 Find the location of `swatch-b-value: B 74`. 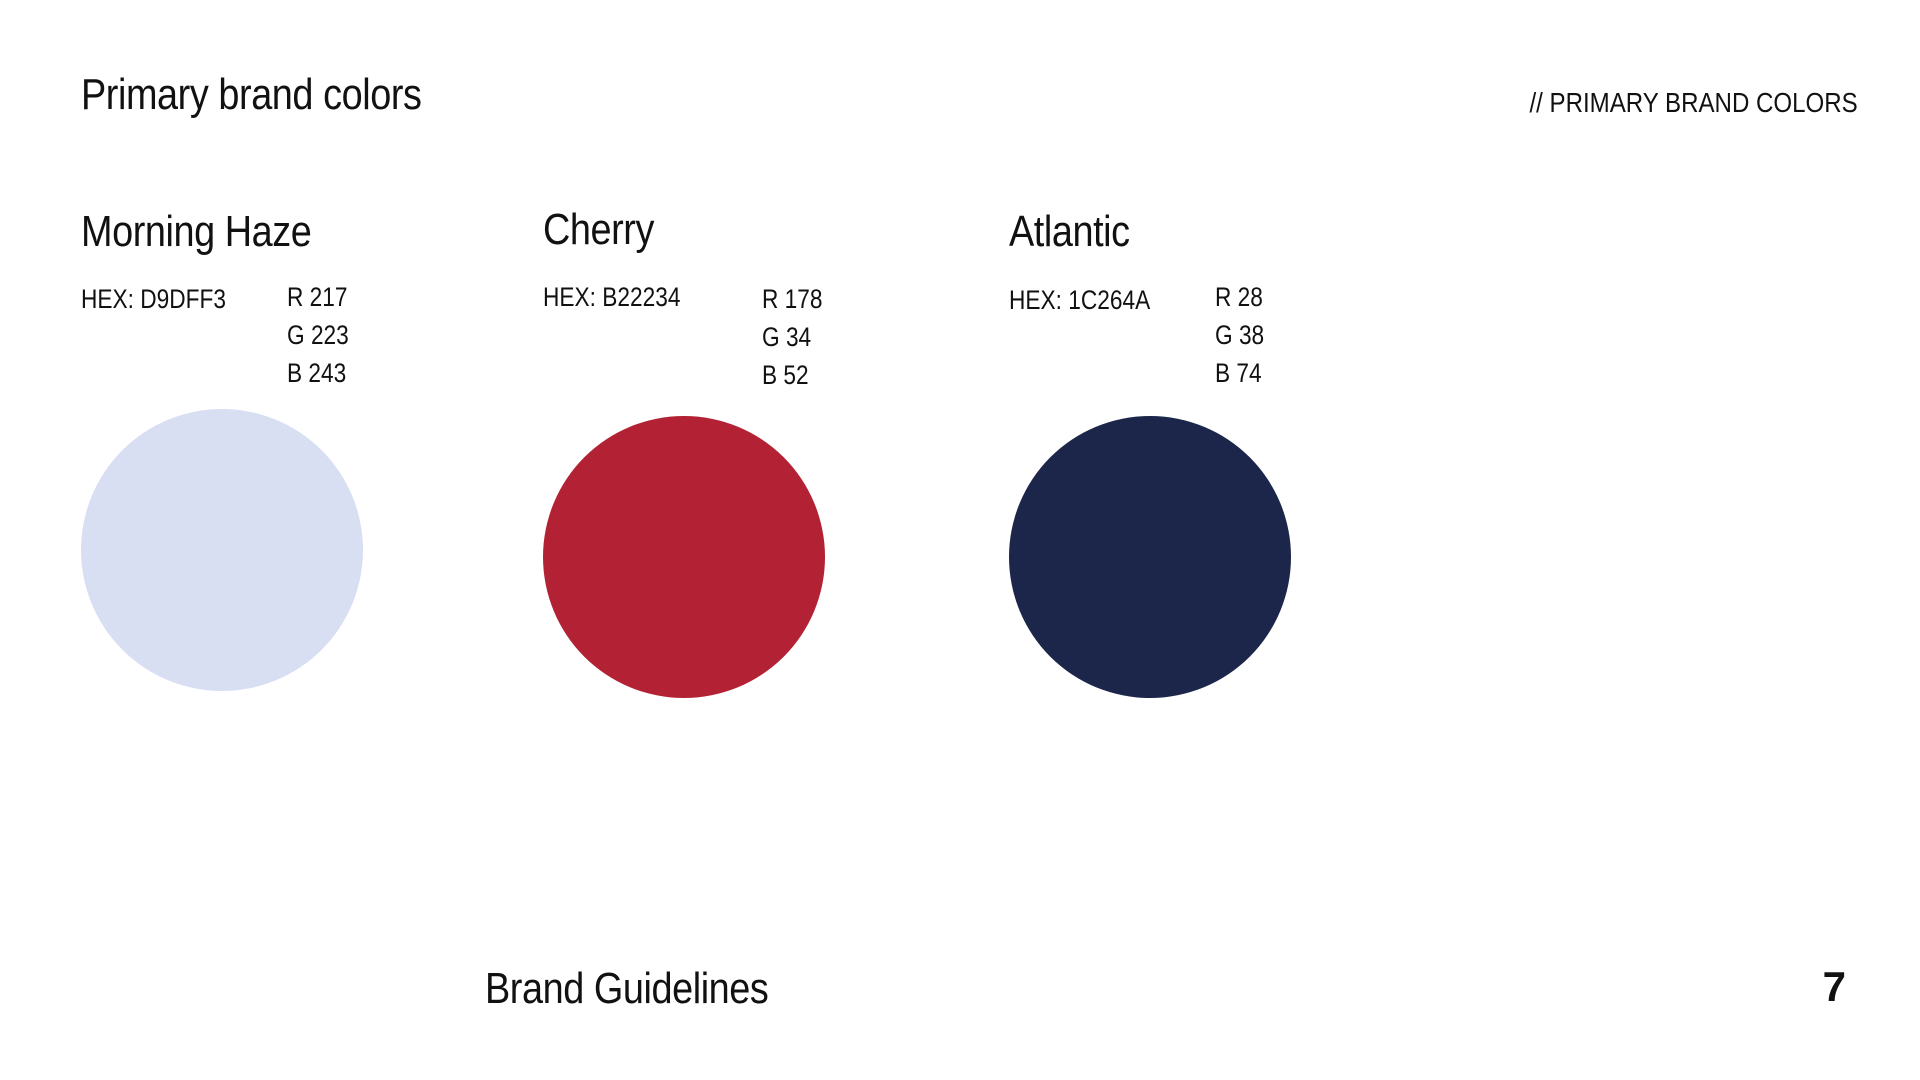

swatch-b-value: B 74 is located at coordinates (1238, 373).